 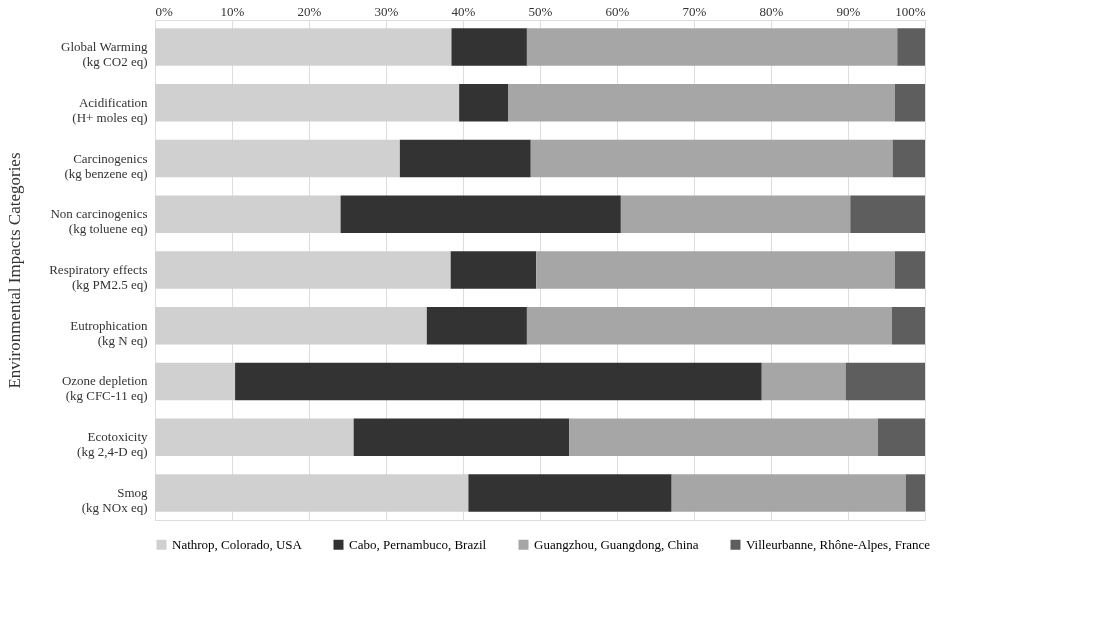 I want to click on y-tick-label: Acidification (H+ moles eq), so click(x=110, y=109).